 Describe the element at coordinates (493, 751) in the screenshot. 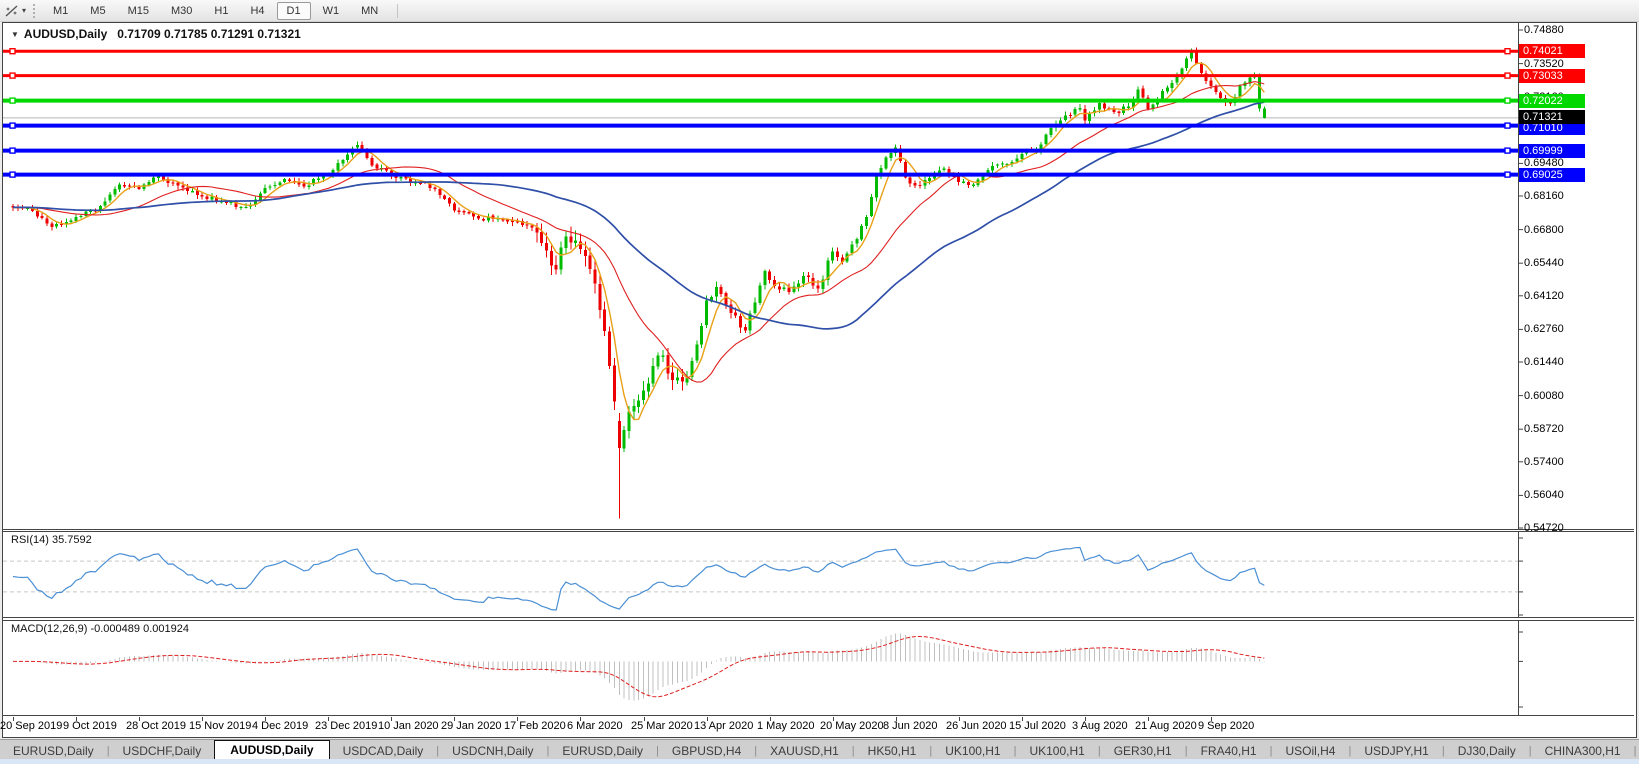

I see `chart-tab-usdcnh-daily: USDCNH,Daily` at that location.